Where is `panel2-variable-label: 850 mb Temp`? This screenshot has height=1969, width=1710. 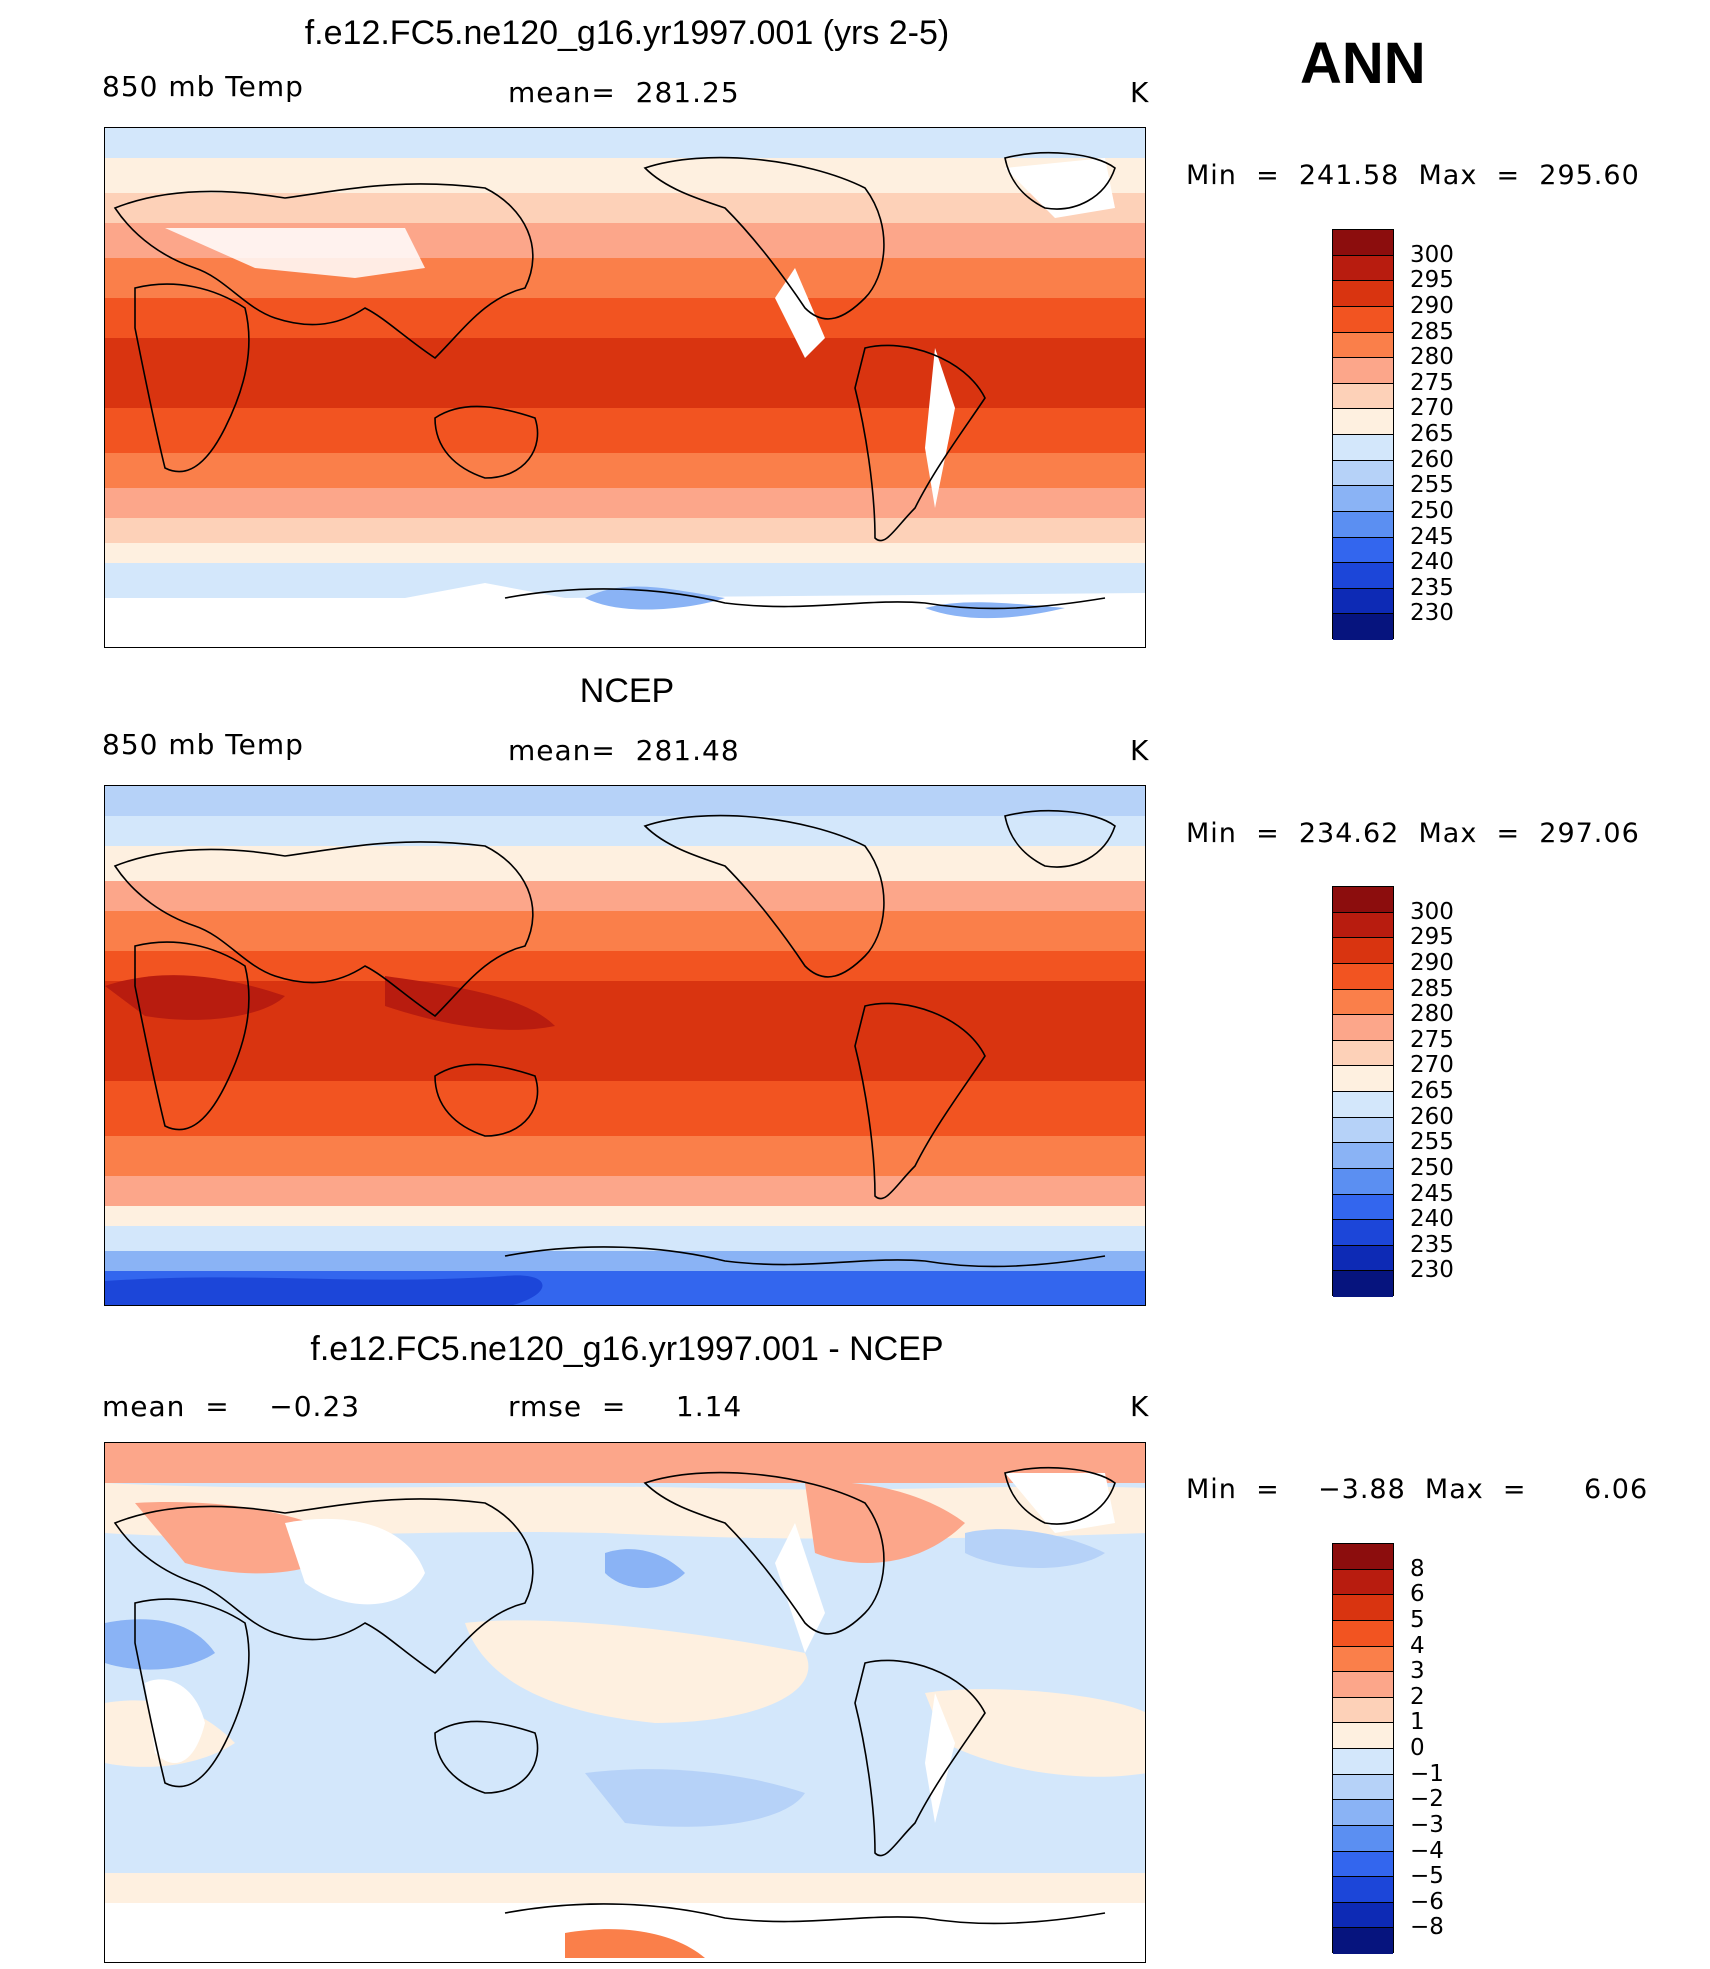
panel2-variable-label: 850 mb Temp is located at coordinates (203, 744).